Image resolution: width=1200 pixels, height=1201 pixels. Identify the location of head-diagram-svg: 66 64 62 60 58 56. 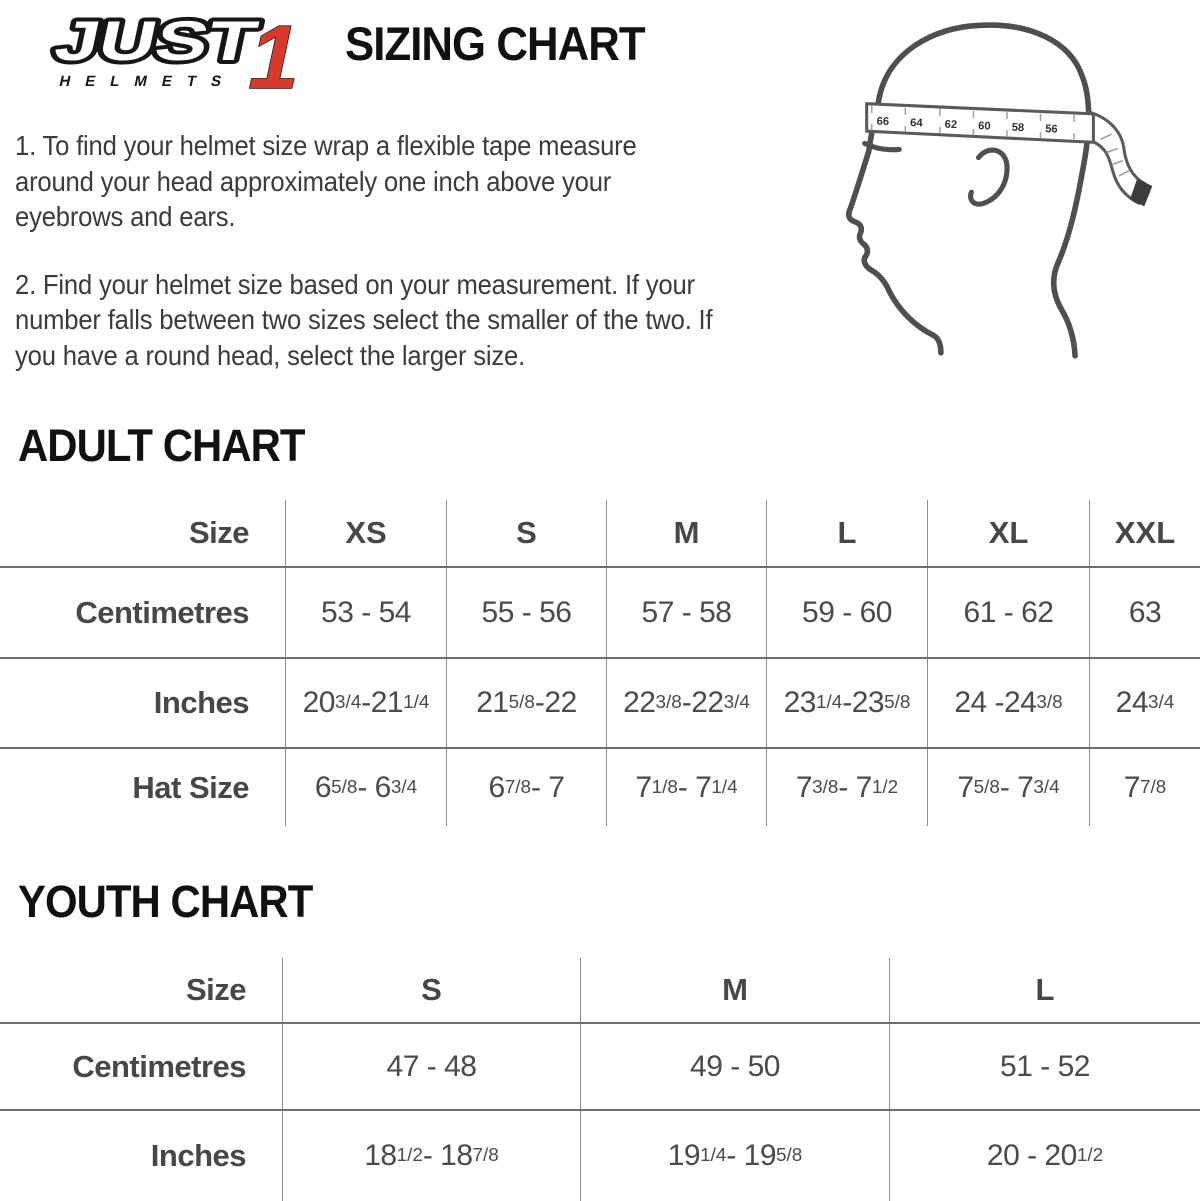
(999, 190).